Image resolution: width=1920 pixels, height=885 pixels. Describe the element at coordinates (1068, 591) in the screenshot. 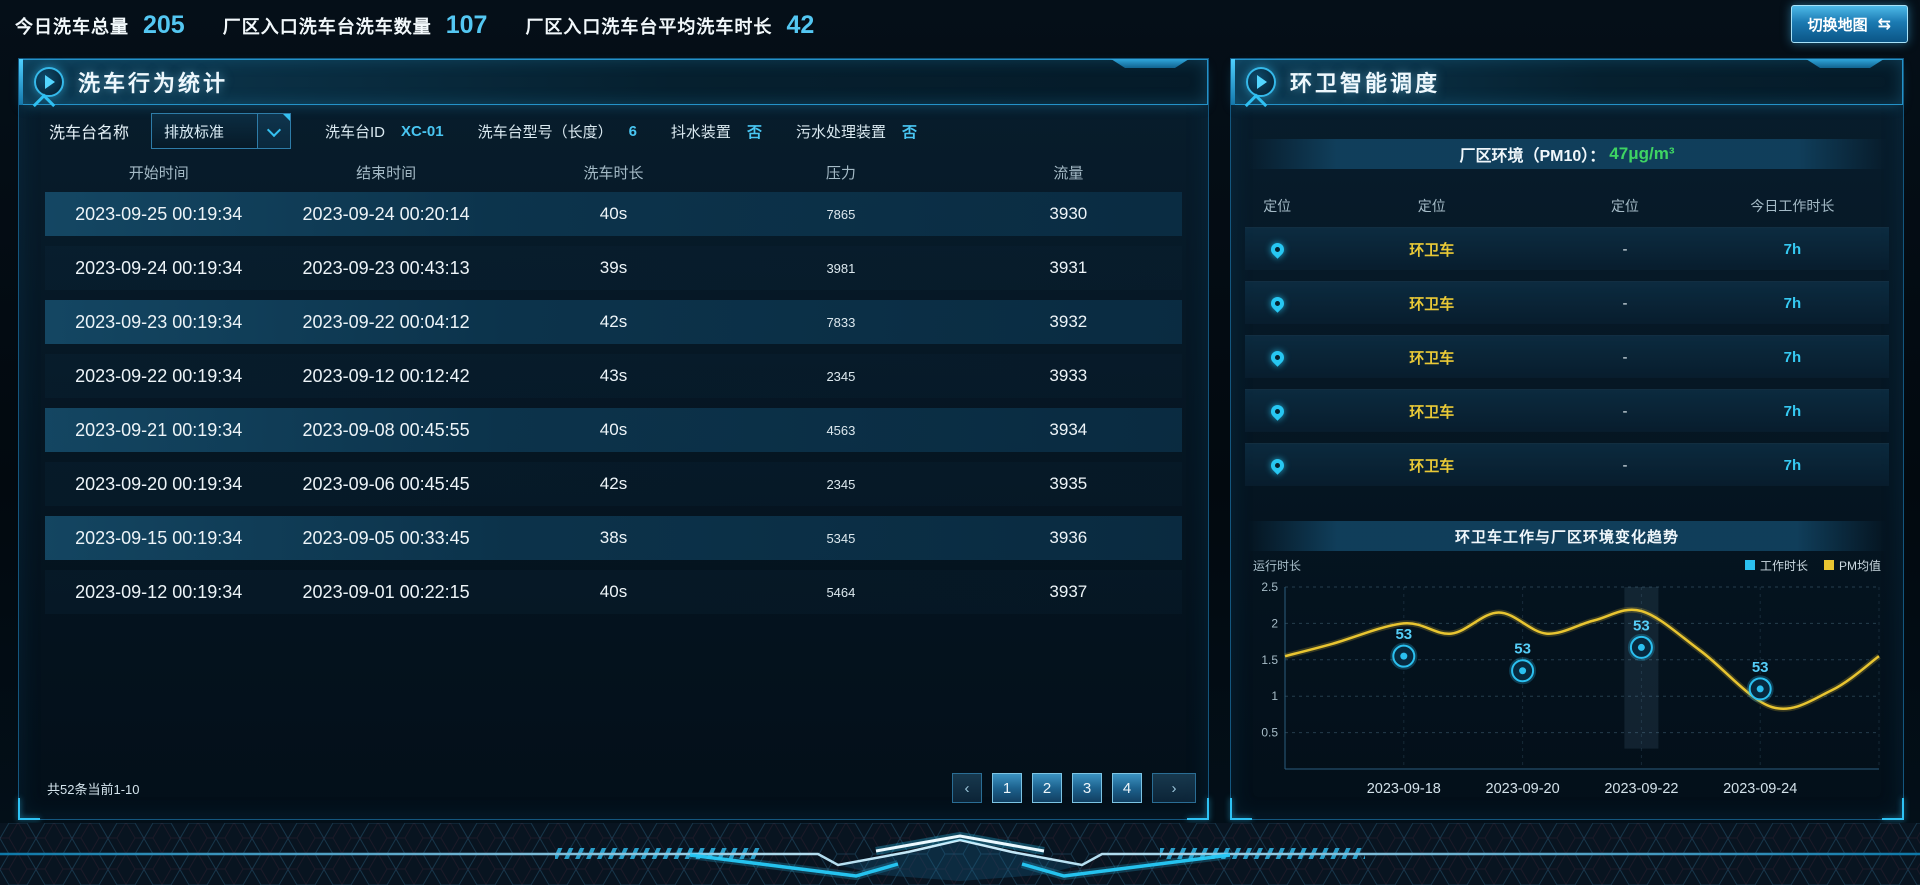

I see `table-cell: 3937` at that location.